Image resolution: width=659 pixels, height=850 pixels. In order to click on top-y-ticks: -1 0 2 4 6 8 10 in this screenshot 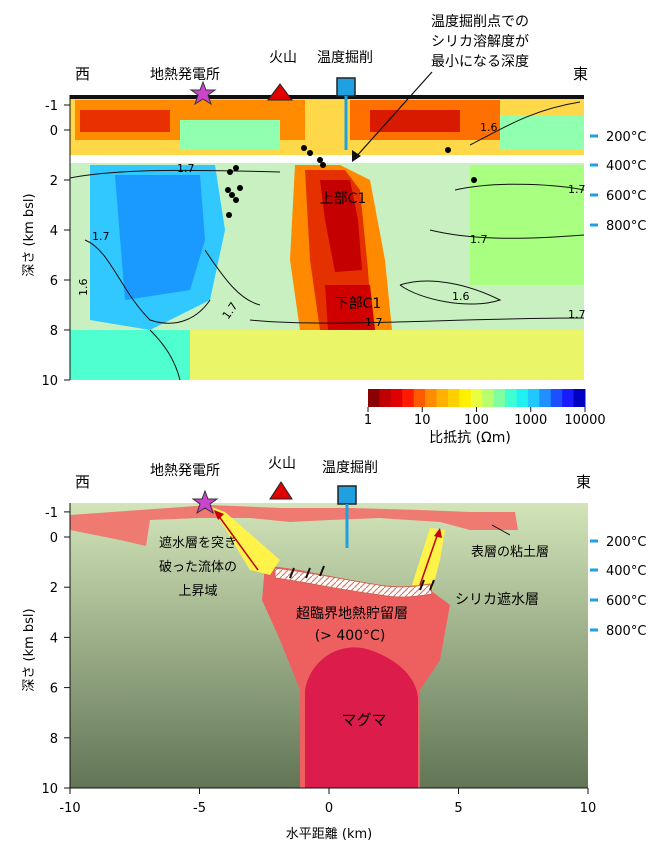, I will do `click(55, 244)`.